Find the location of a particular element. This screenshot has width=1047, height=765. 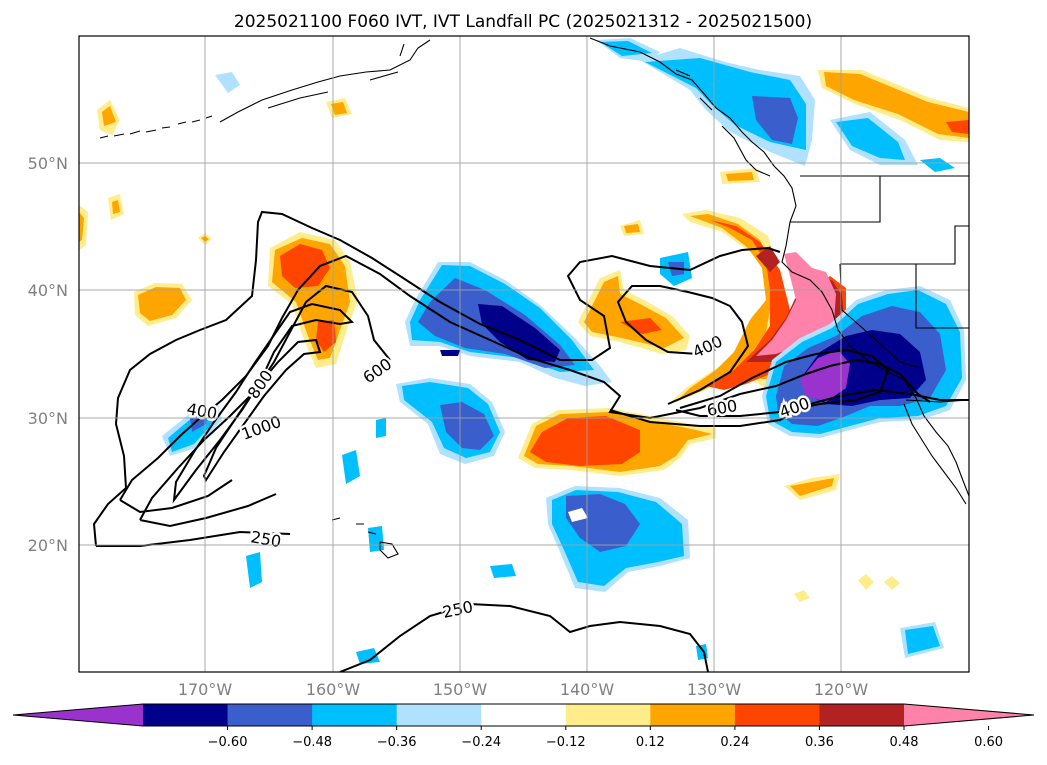

colorbar-tick-label: 0.12 is located at coordinates (650, 742).